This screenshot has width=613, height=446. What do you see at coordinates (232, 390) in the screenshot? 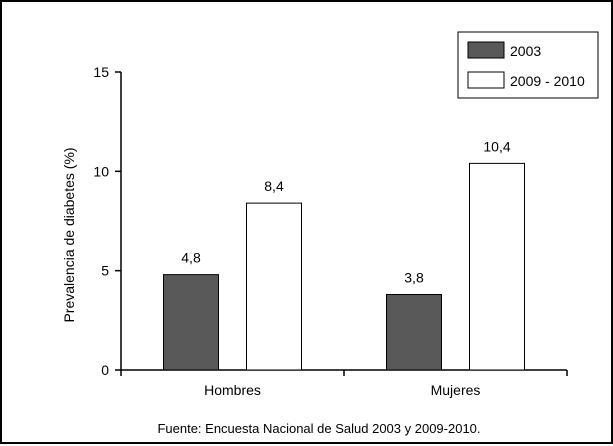
I see `x-category-label: Hombres` at bounding box center [232, 390].